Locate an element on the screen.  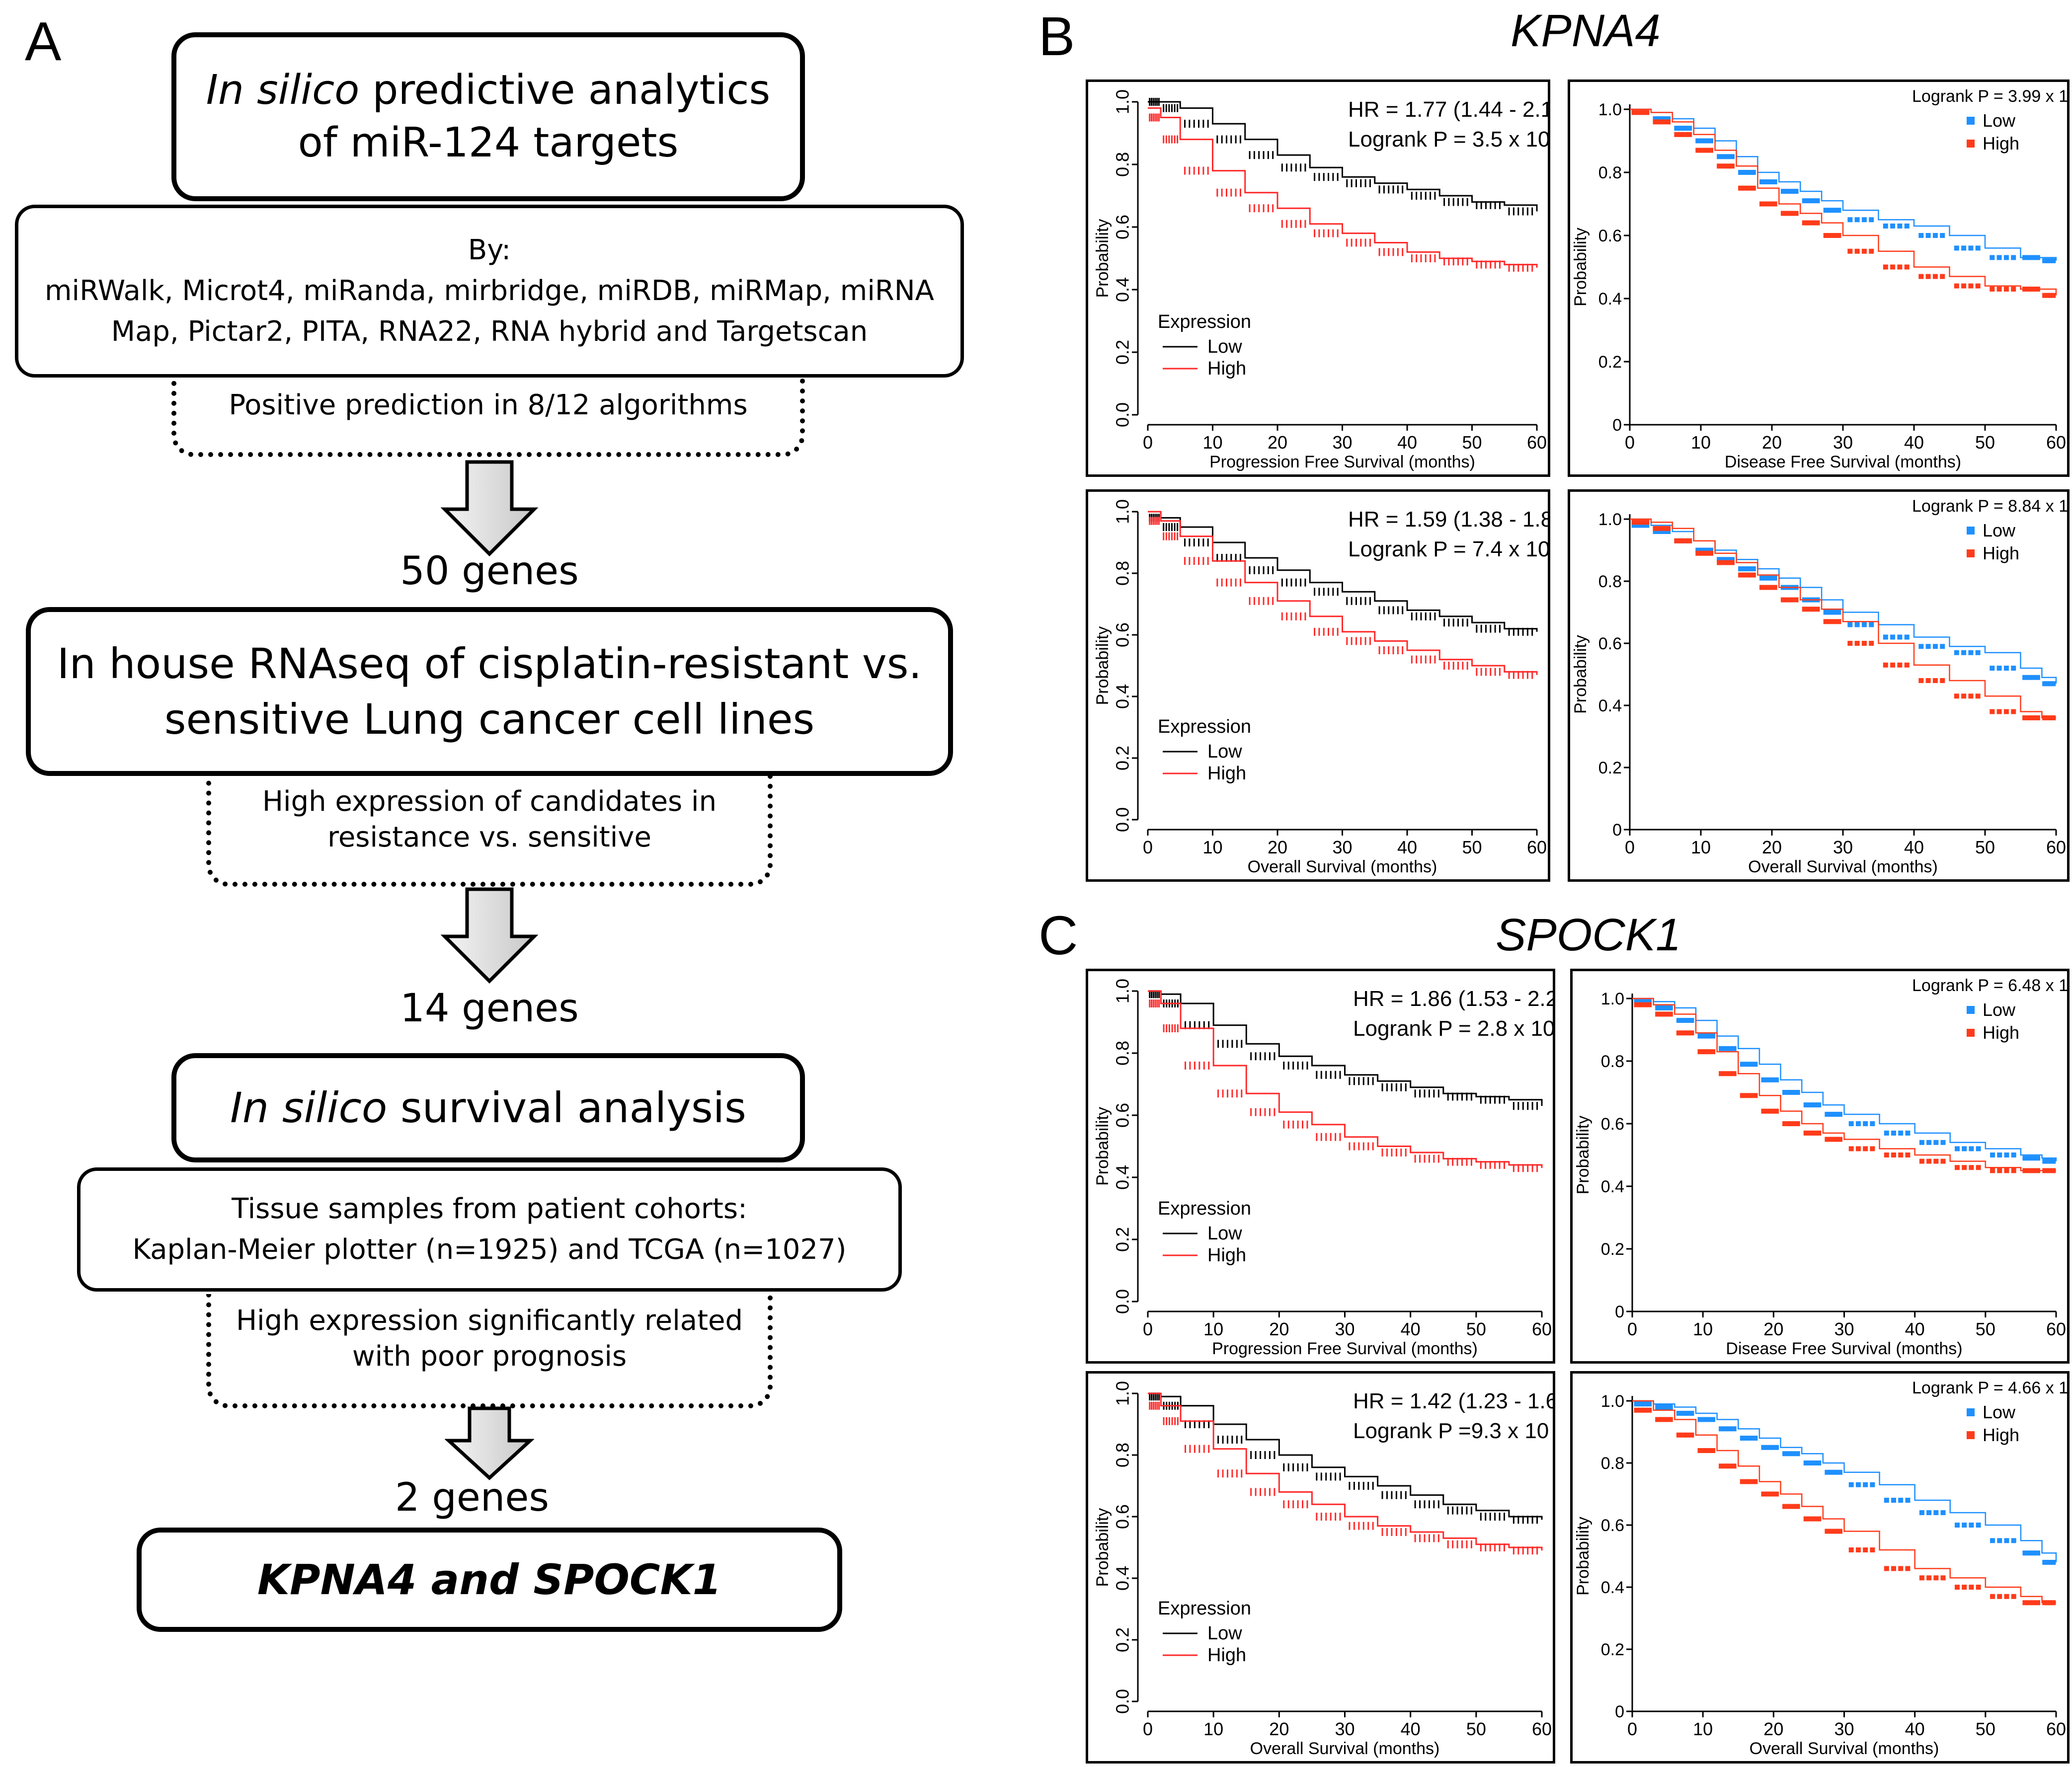
count-2-genes: 2 genes is located at coordinates (472, 1497).